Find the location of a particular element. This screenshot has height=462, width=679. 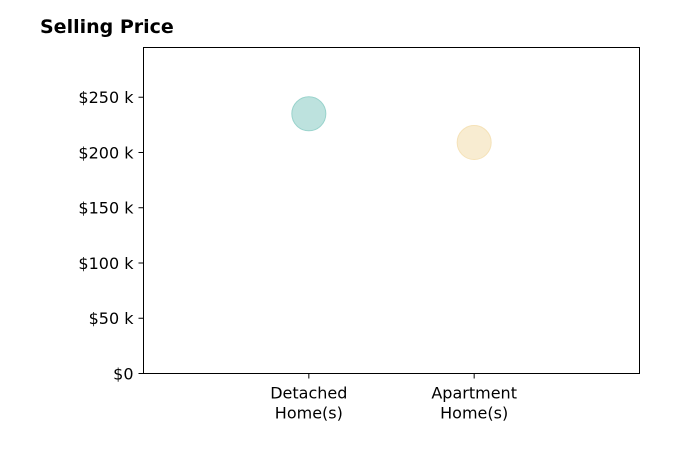

y-tick-label: $250 k is located at coordinates (106, 97).